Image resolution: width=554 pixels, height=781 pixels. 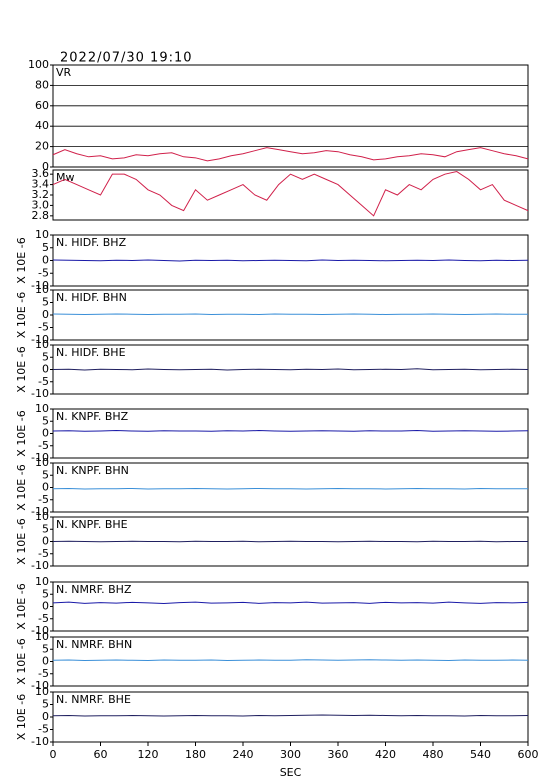 I want to click on panel-label: N. HIDF. BHZ, so click(x=91, y=242).